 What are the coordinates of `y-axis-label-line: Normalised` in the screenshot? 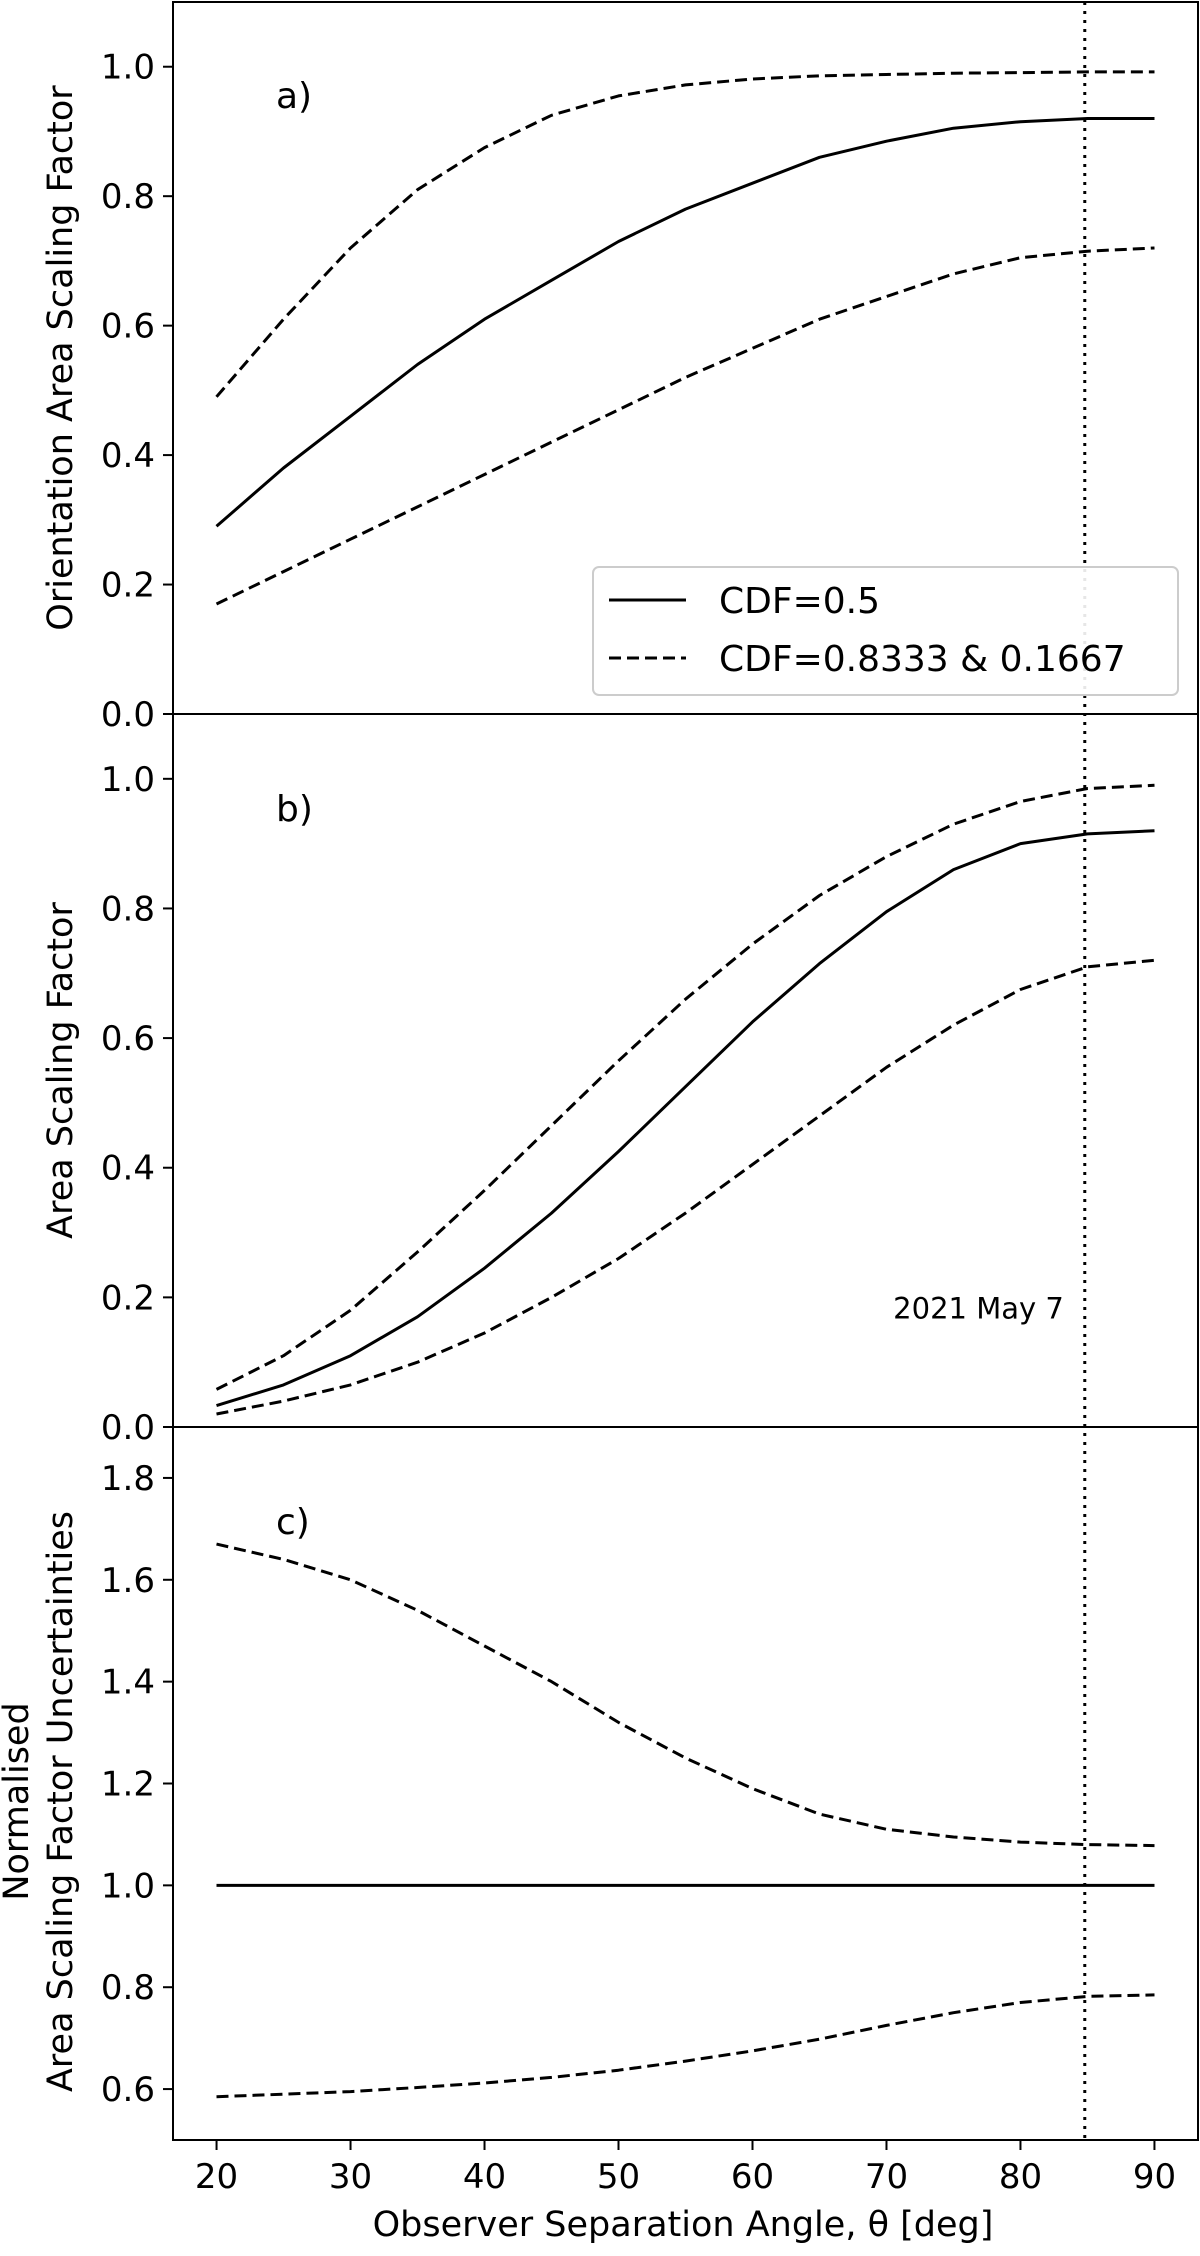 It's located at (18, 1801).